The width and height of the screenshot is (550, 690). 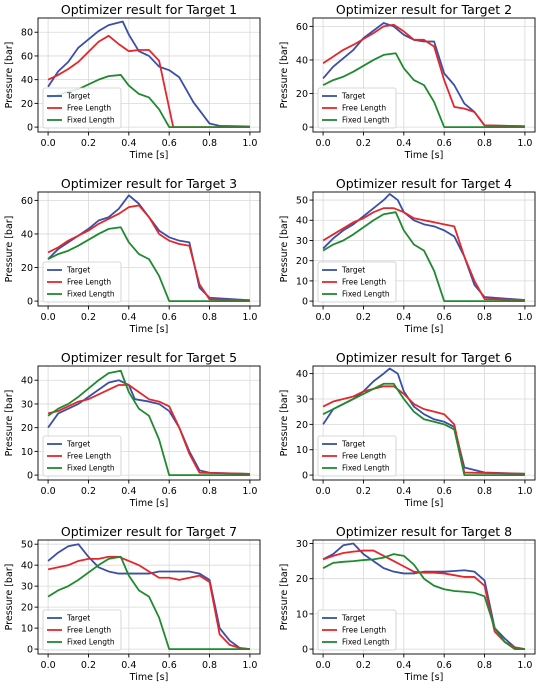 I want to click on chart-title: Optimizer result for Target 8, so click(x=424, y=531).